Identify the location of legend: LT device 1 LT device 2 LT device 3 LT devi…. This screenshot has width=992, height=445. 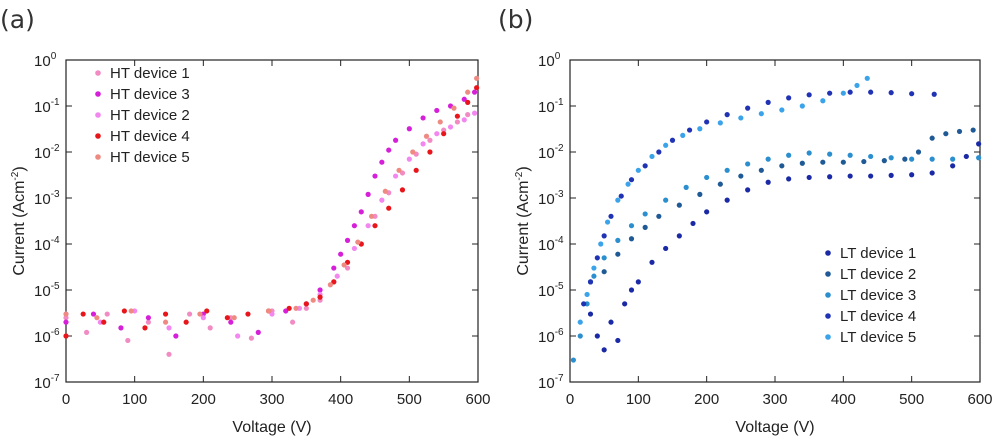
(870, 295).